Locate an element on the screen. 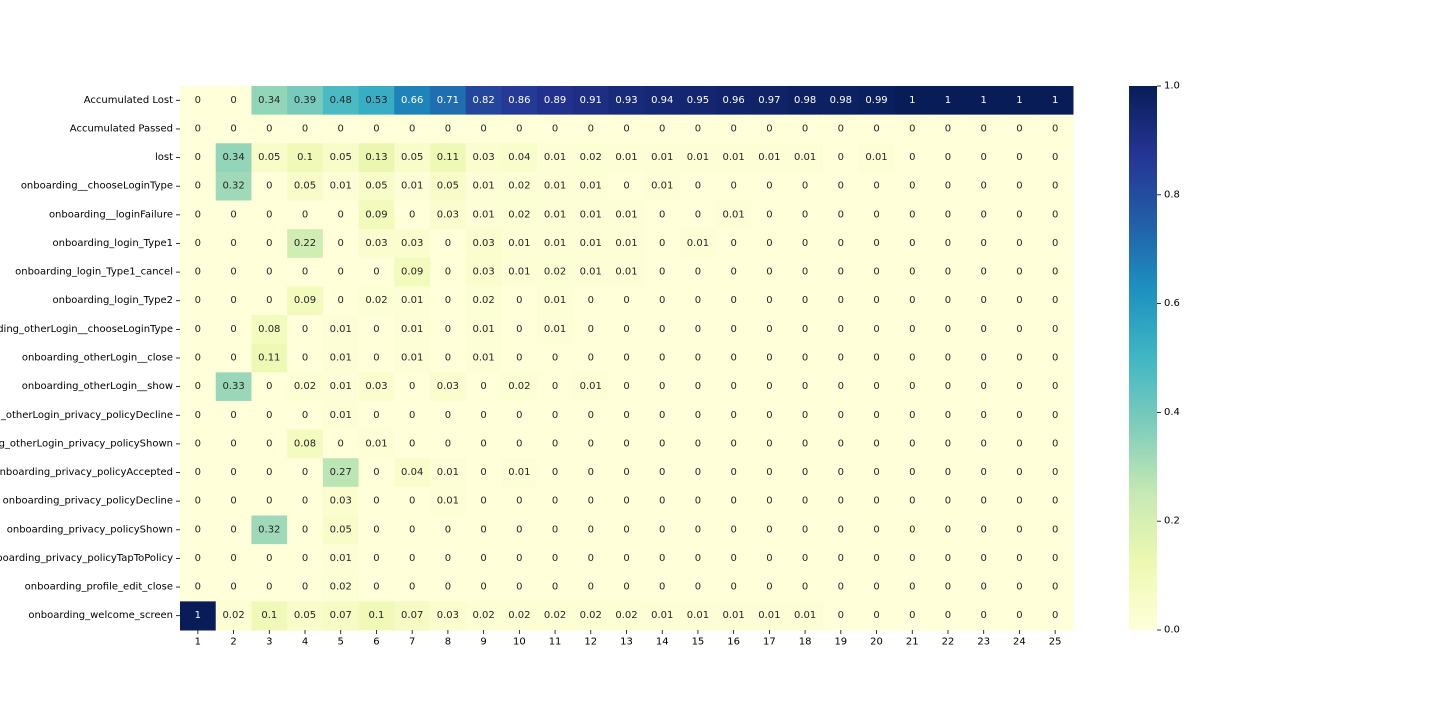 The width and height of the screenshot is (1440, 720). cell-value-label: 0.08 is located at coordinates (305, 443).